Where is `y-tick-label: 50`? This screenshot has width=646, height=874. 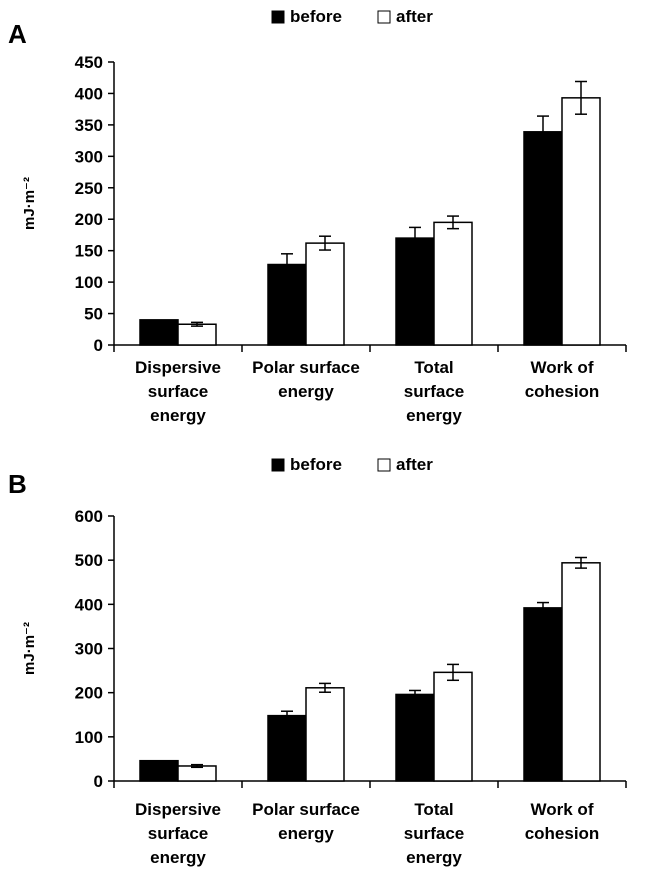
y-tick-label: 50 is located at coordinates (93, 314).